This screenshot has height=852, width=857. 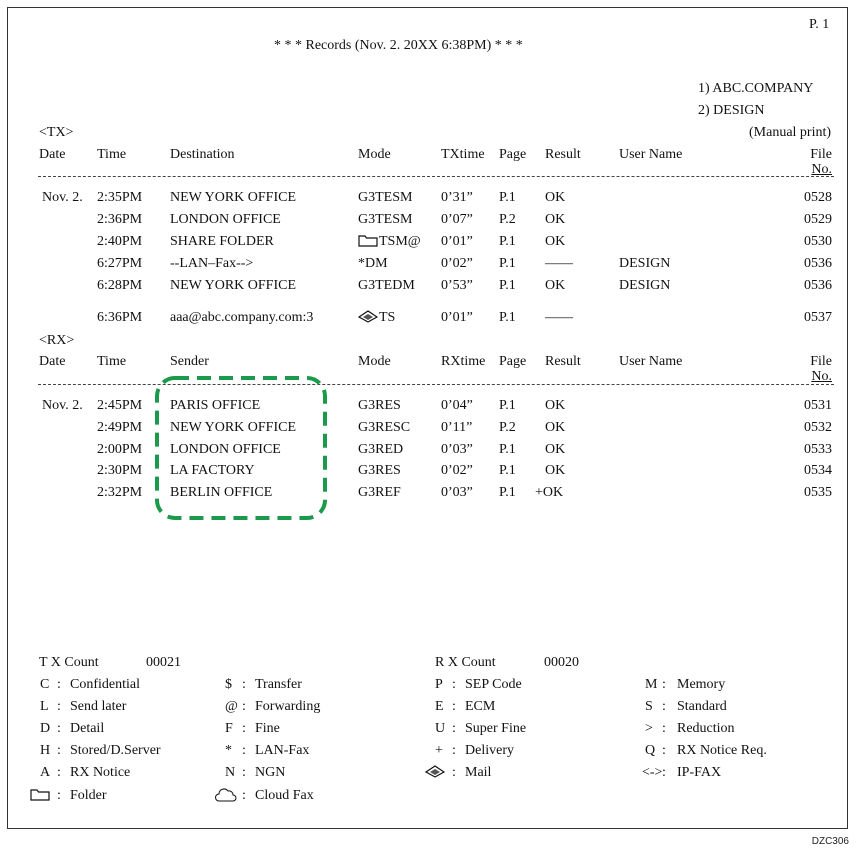 I want to click on cell-txtime: 0’31”, so click(x=457, y=198).